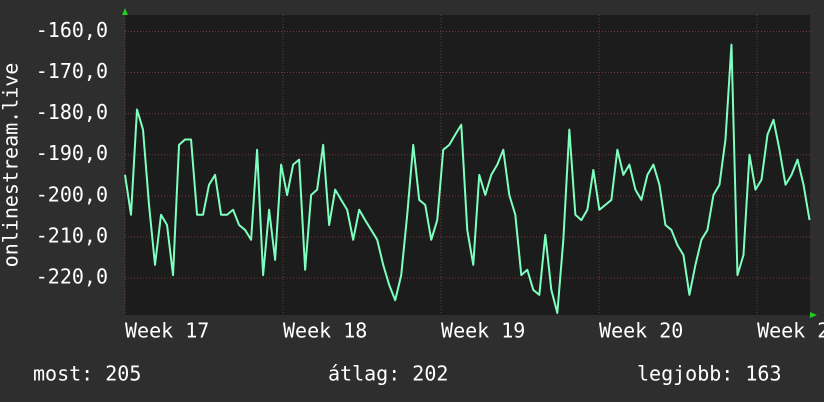 Image resolution: width=824 pixels, height=402 pixels. What do you see at coordinates (388, 374) in the screenshot?
I see `footer-average: átlag: 202` at bounding box center [388, 374].